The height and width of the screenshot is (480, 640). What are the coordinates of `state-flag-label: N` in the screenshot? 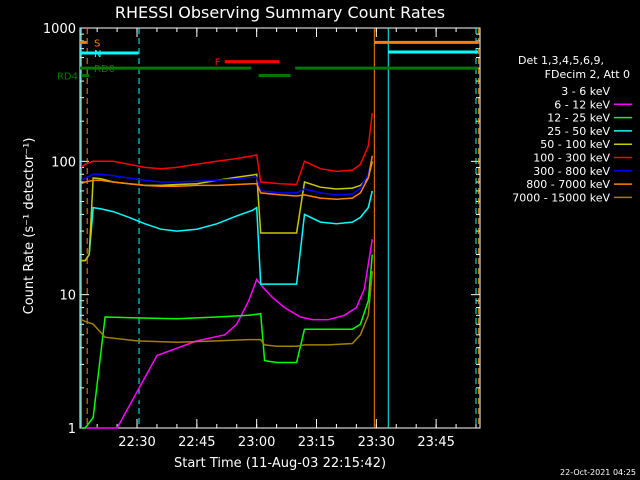 It's located at (97, 54).